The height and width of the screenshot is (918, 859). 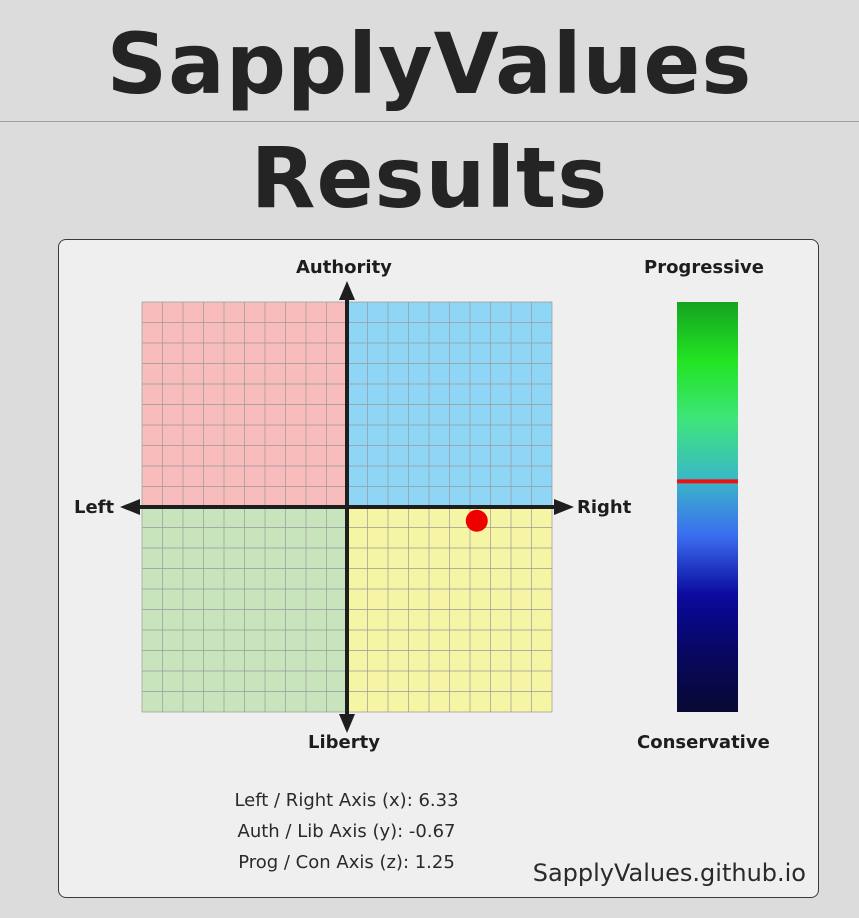 What do you see at coordinates (347, 290) in the screenshot?
I see `arrow-up` at bounding box center [347, 290].